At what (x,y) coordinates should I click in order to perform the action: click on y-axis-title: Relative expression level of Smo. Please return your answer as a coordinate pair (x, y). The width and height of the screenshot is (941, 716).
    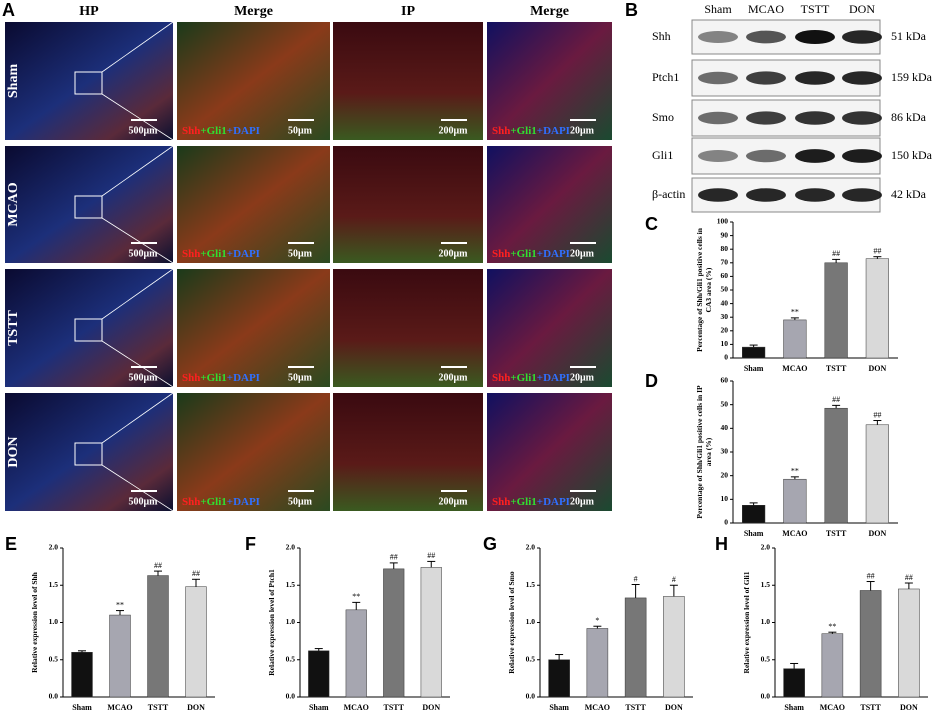
    Looking at the image, I should click on (511, 622).